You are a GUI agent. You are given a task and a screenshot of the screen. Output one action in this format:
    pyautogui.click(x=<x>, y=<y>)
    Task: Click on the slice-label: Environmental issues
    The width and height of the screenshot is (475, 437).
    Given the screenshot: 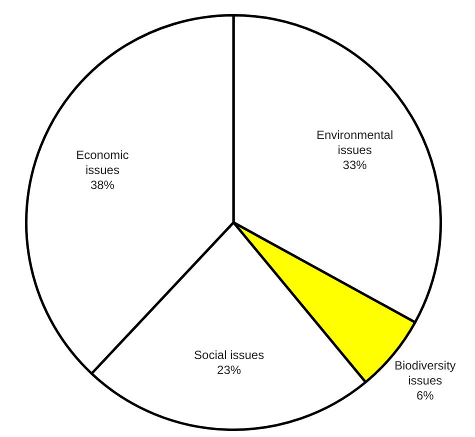 What is the action you would take?
    pyautogui.click(x=355, y=143)
    